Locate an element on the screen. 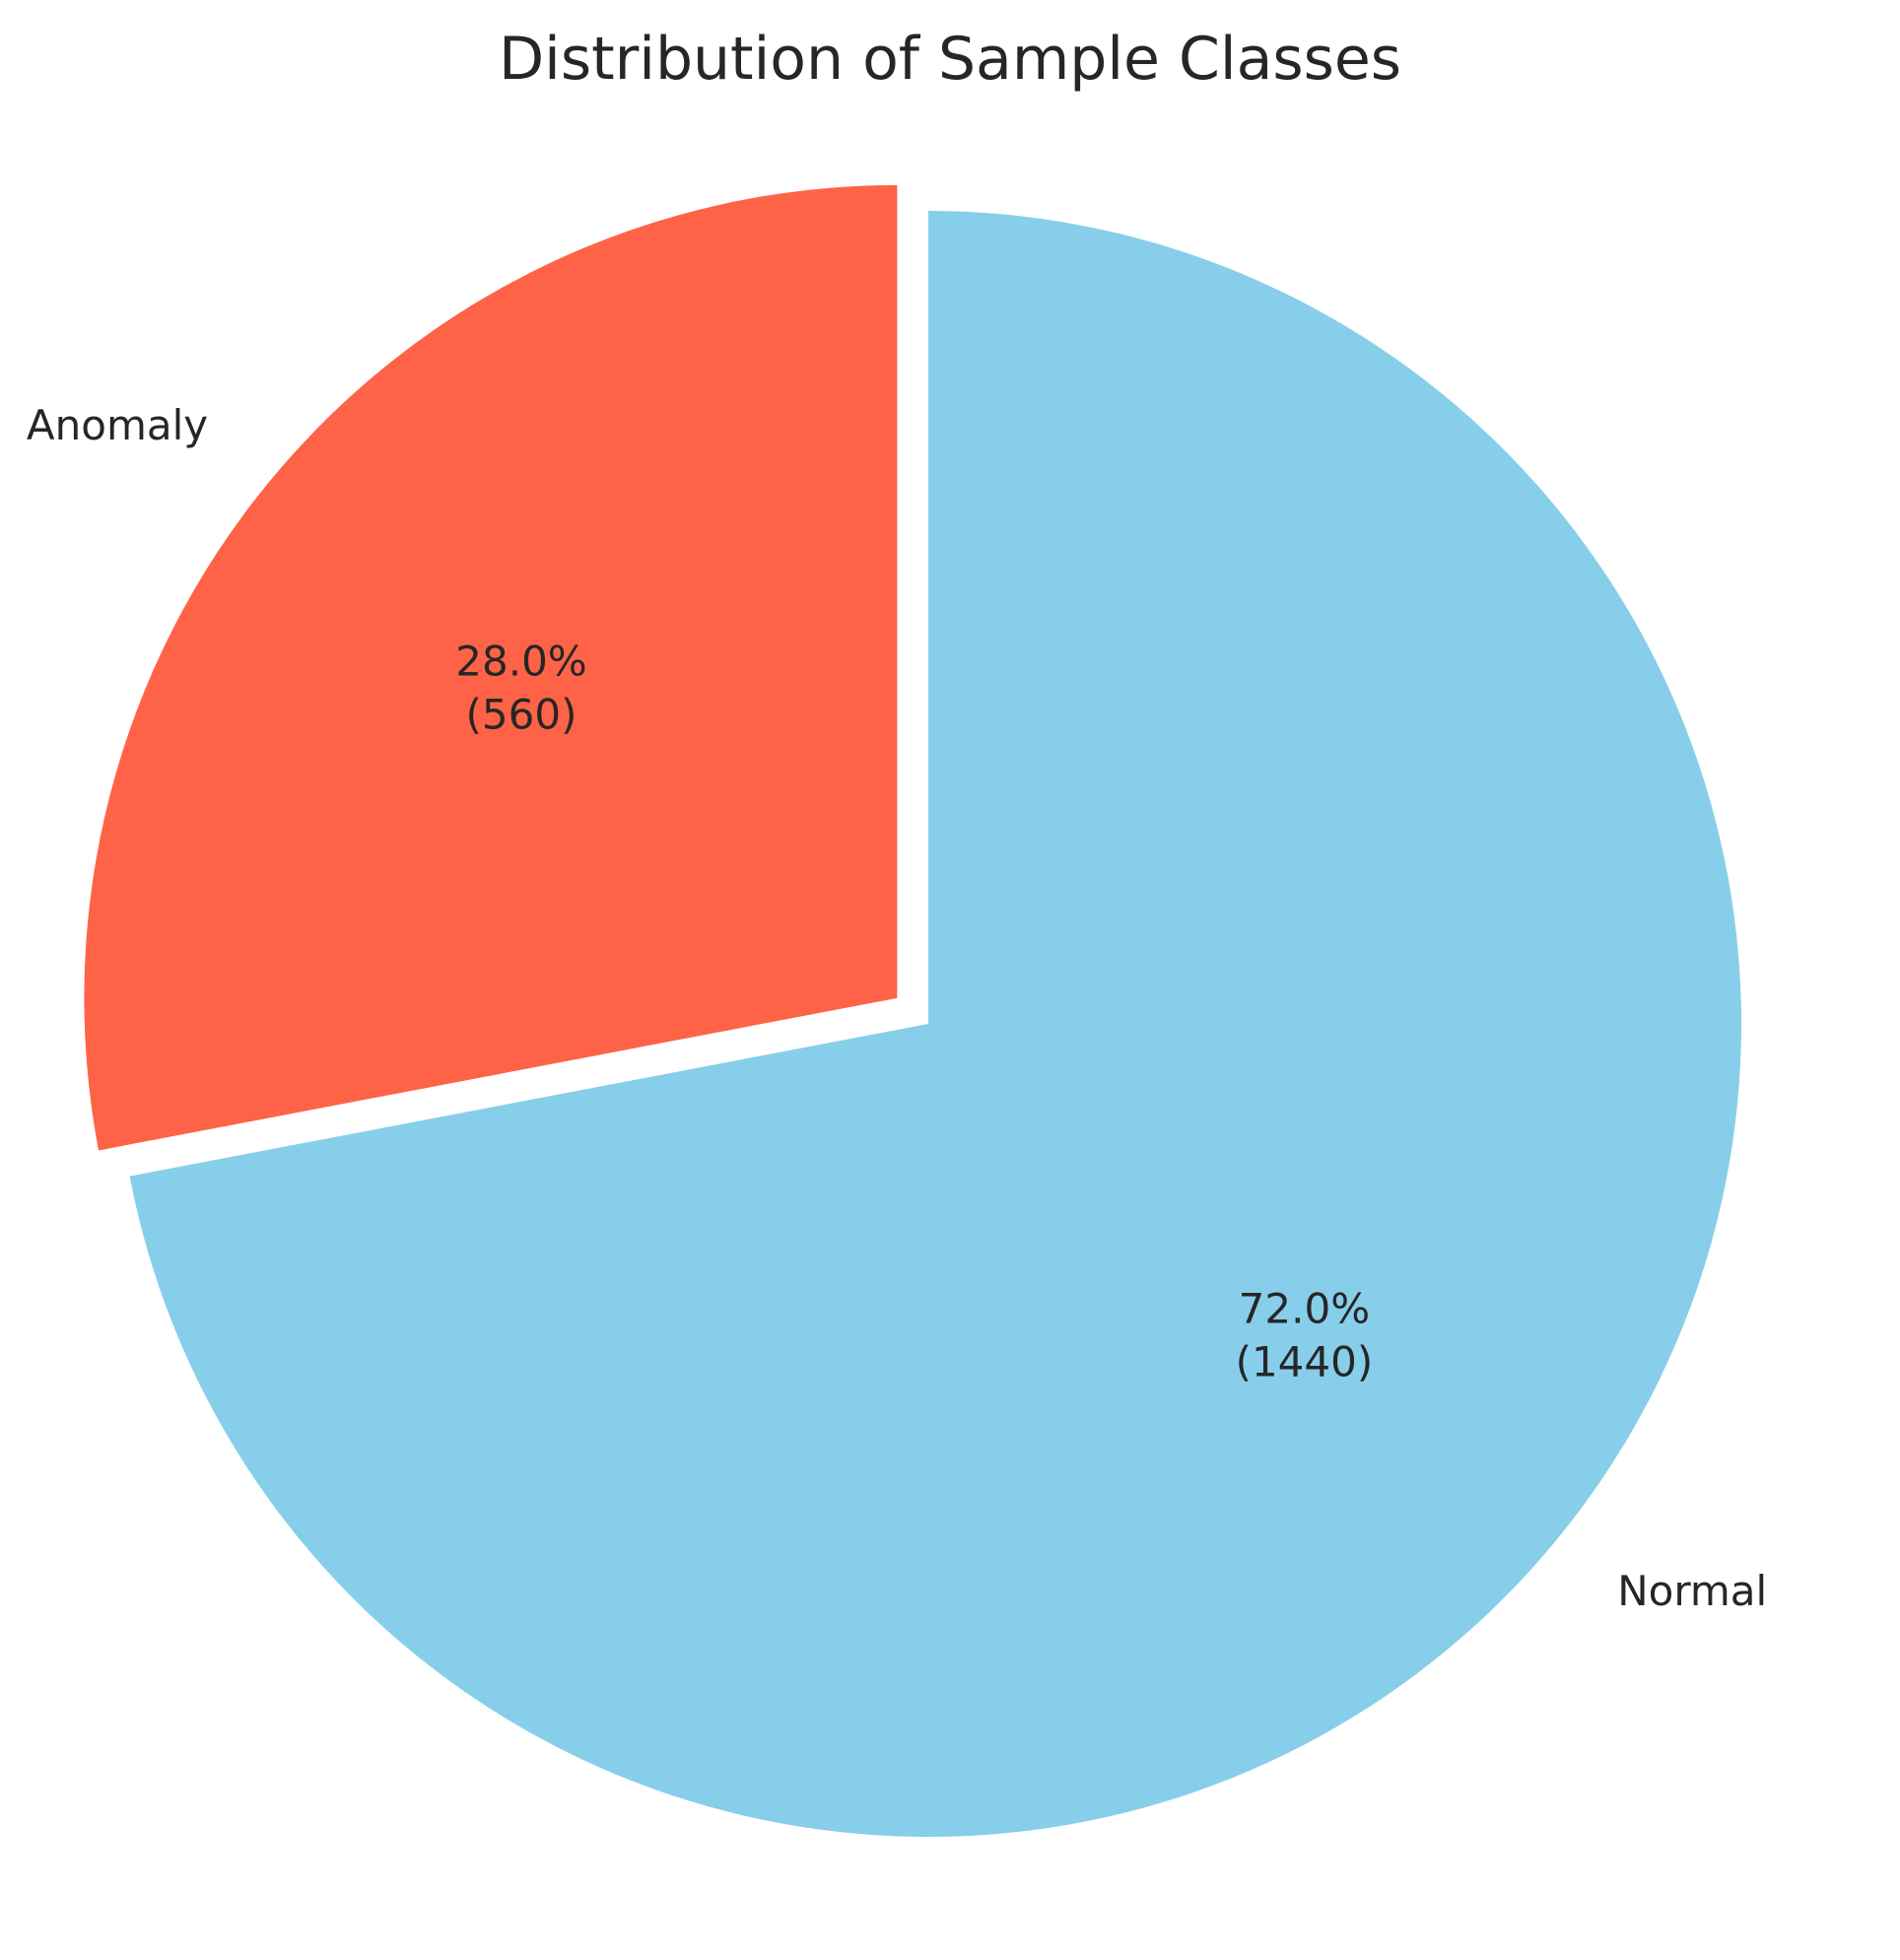  slice-label-anomaly: Anomaly is located at coordinates (117, 425).